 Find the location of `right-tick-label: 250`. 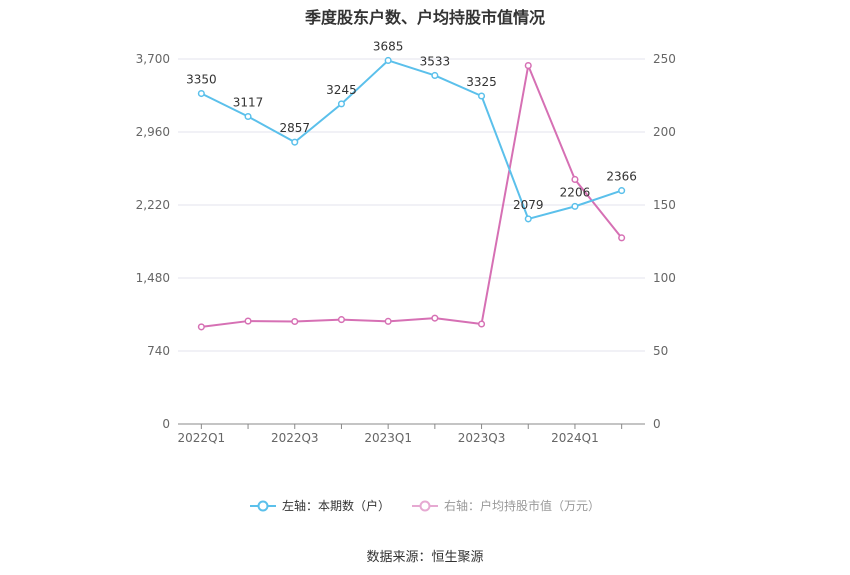

right-tick-label: 250 is located at coordinates (664, 59).